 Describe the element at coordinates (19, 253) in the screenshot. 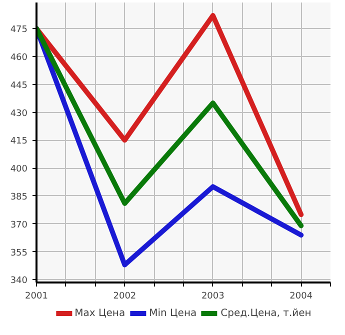

I see `y-tick-label: 355` at that location.